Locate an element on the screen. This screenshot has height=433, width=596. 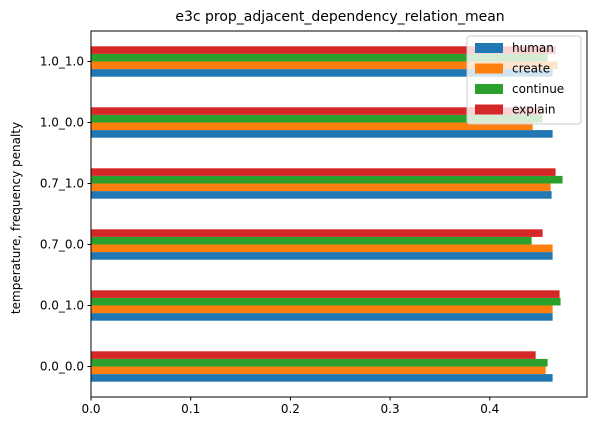
bar-explain-0.0_1.0 is located at coordinates (325, 294).